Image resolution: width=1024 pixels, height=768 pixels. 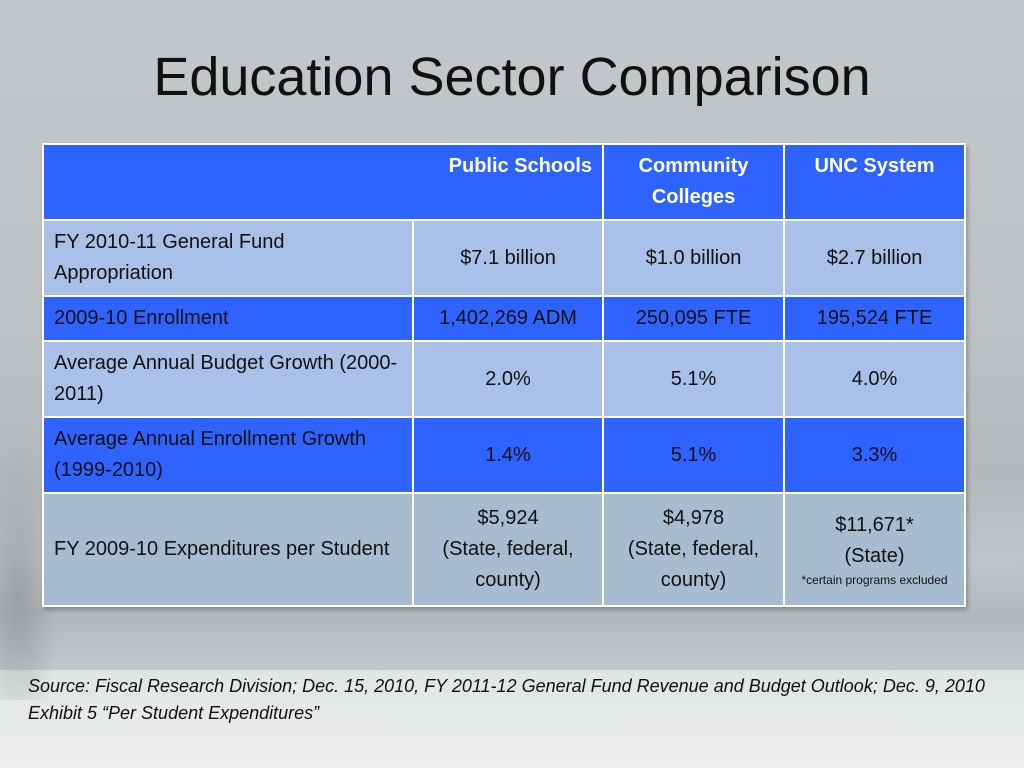 I want to click on row-label: FY 2010-11 General Fund Appropriation, so click(x=228, y=258).